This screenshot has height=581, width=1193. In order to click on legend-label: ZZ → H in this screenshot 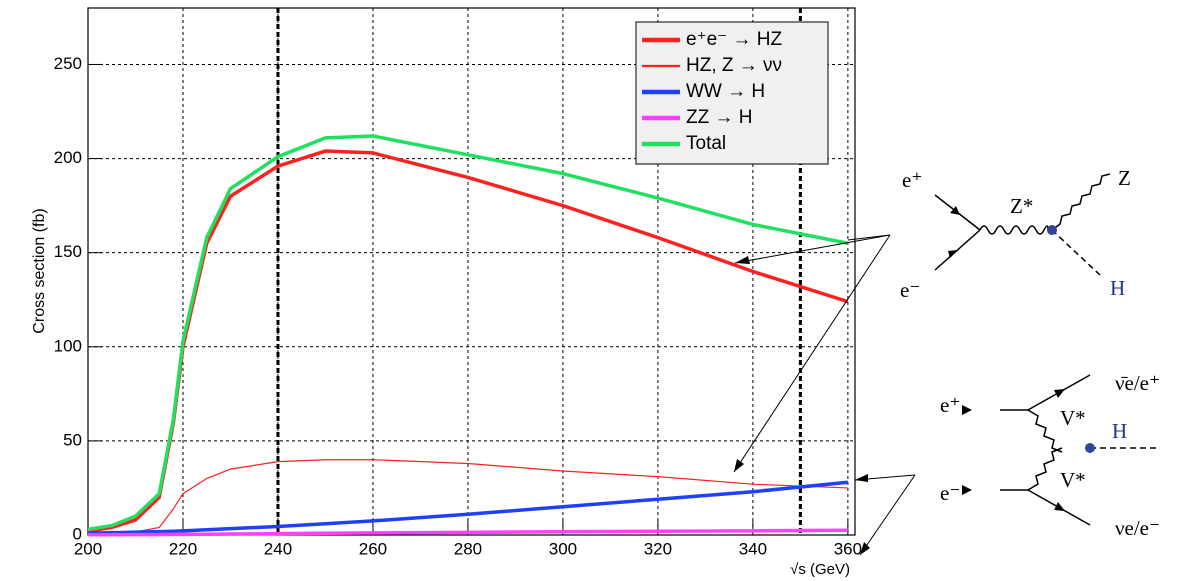, I will do `click(719, 117)`.